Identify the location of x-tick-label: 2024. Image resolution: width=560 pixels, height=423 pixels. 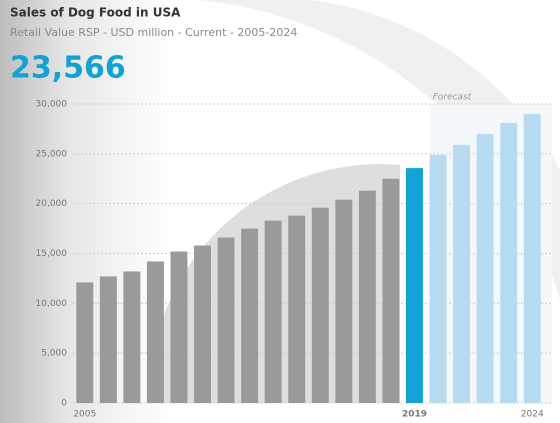
(532, 415).